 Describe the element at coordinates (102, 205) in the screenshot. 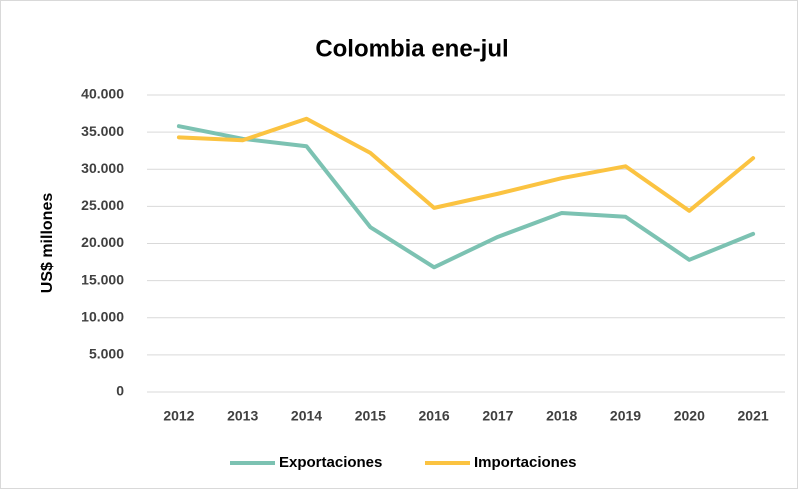

I see `y-tick-label: 25.000` at that location.